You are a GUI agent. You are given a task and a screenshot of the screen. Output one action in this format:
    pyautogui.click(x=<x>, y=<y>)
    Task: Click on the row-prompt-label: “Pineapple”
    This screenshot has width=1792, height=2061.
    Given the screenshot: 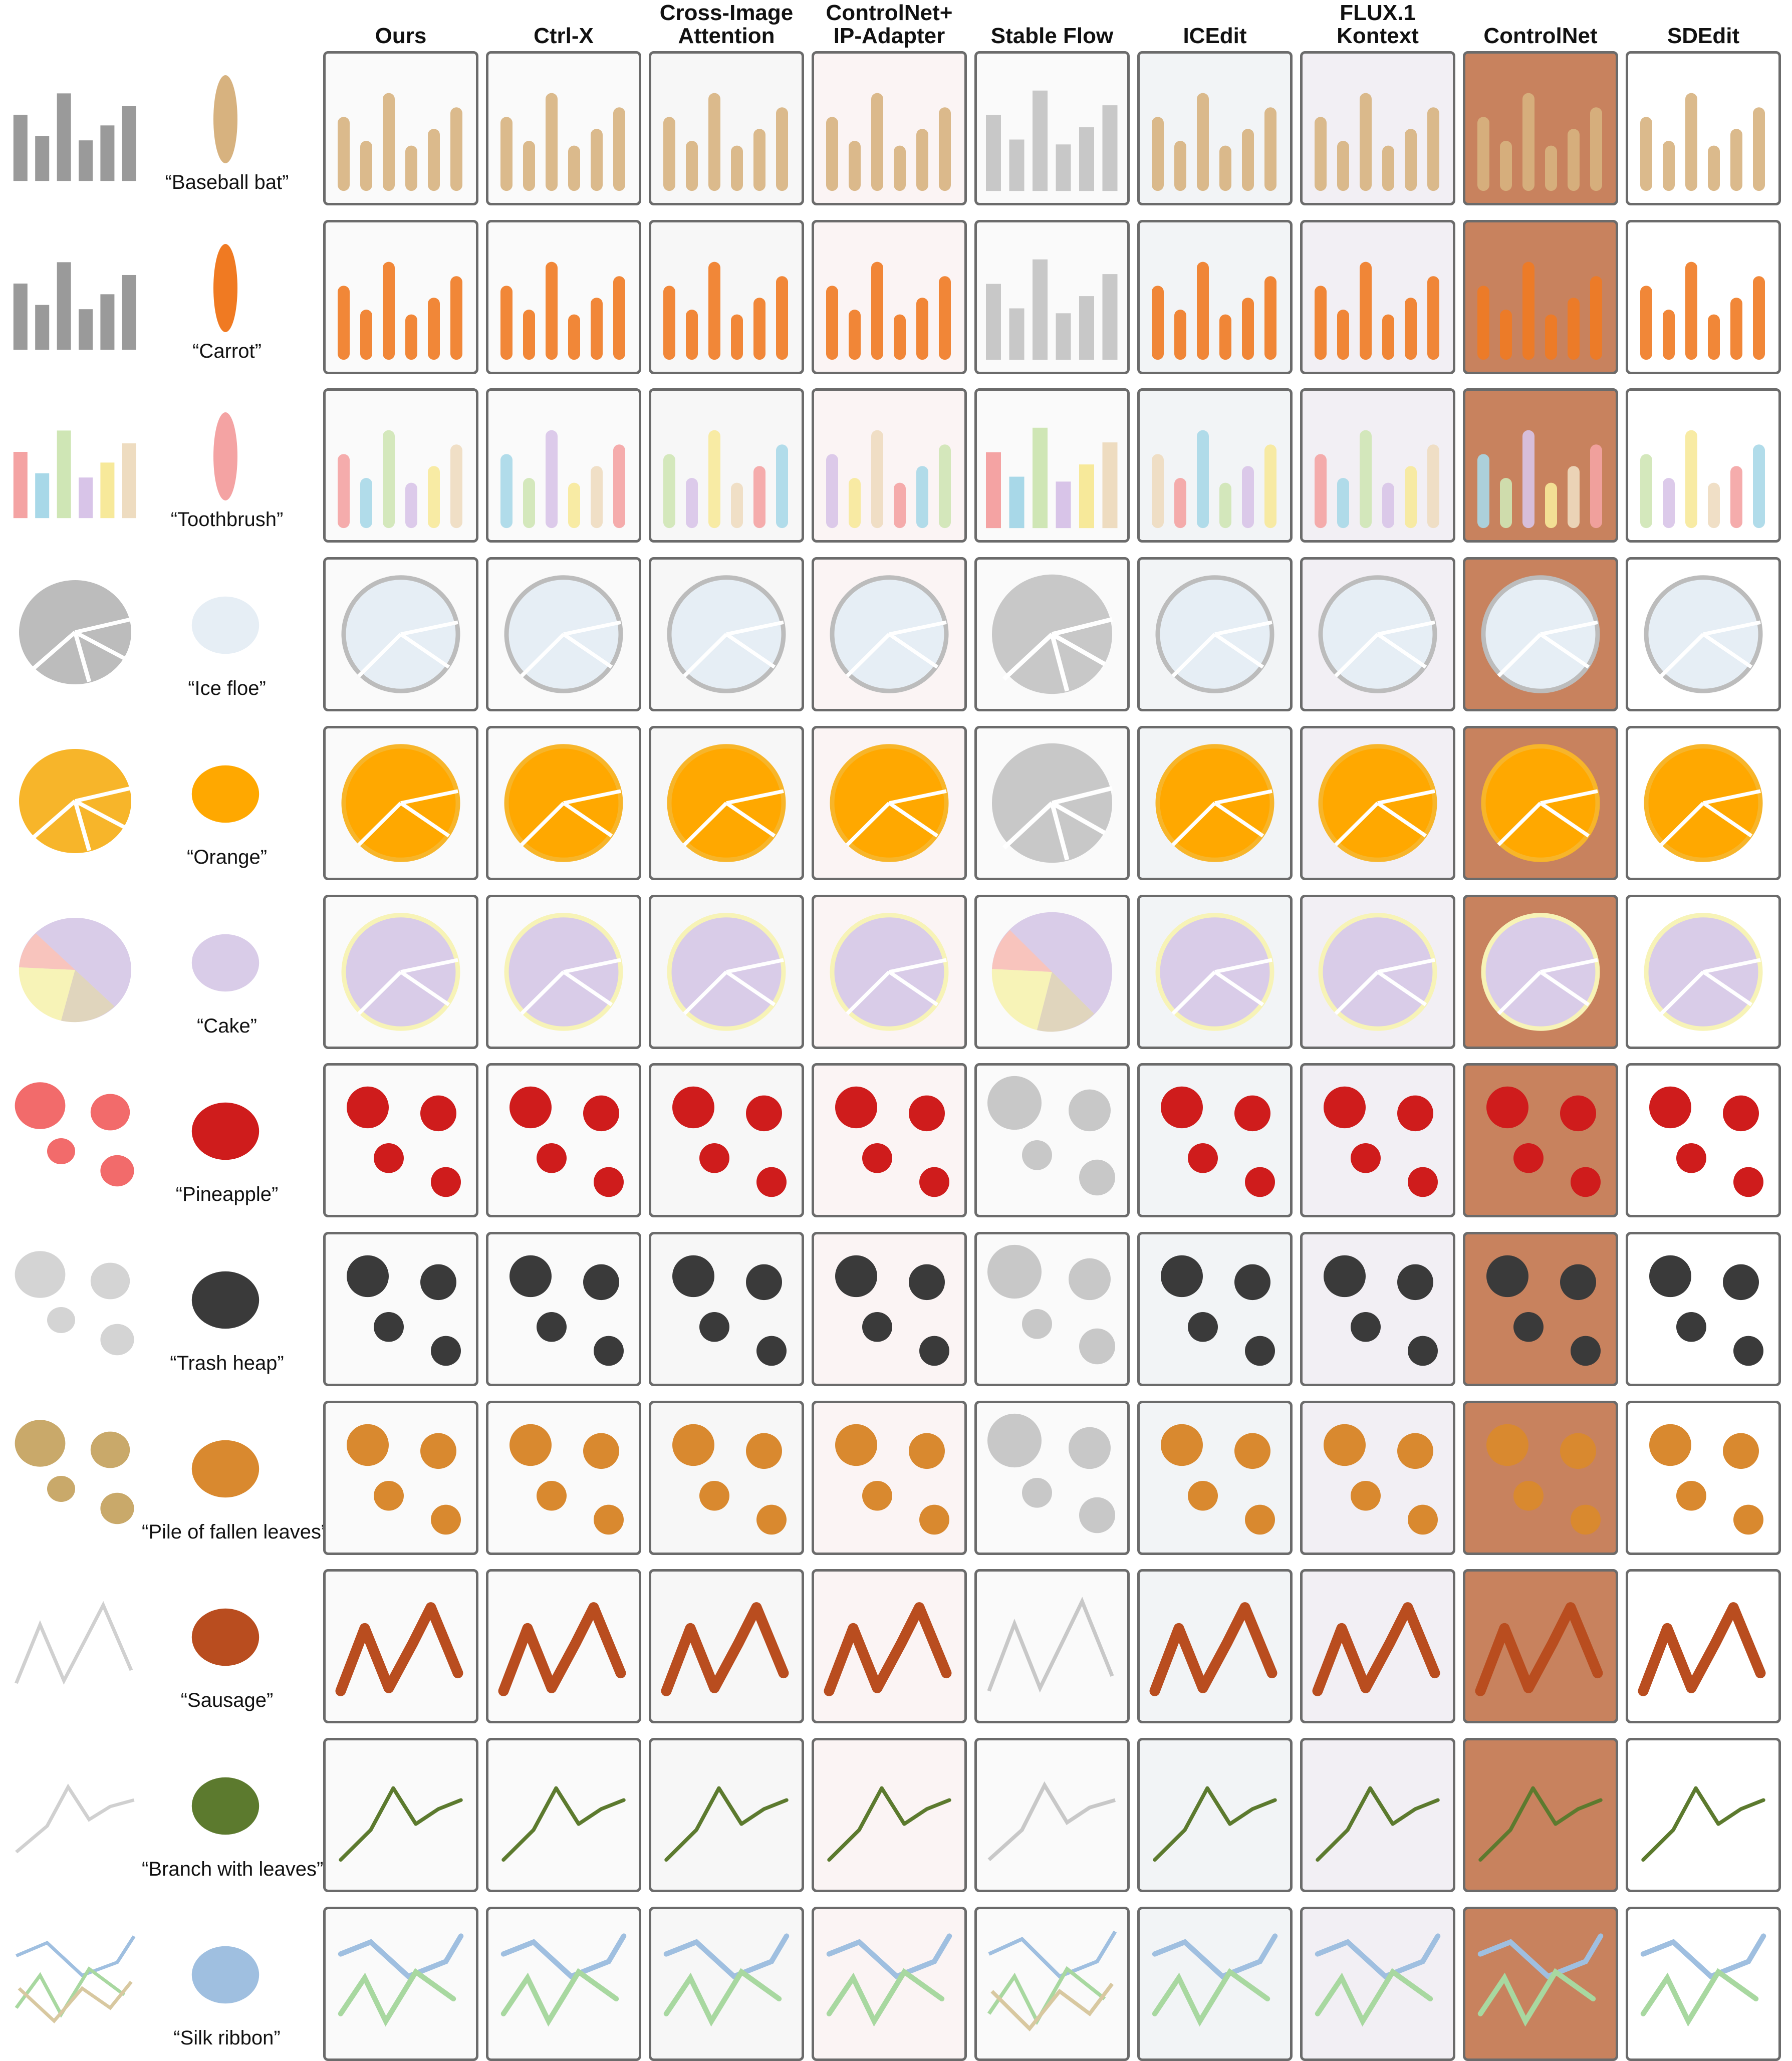 What is the action you would take?
    pyautogui.click(x=227, y=1194)
    